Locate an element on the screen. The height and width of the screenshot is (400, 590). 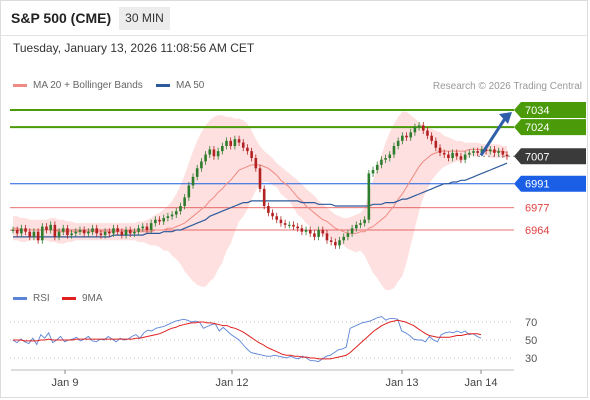
instrument-title: S&P 500 (CME) is located at coordinates (61, 18).